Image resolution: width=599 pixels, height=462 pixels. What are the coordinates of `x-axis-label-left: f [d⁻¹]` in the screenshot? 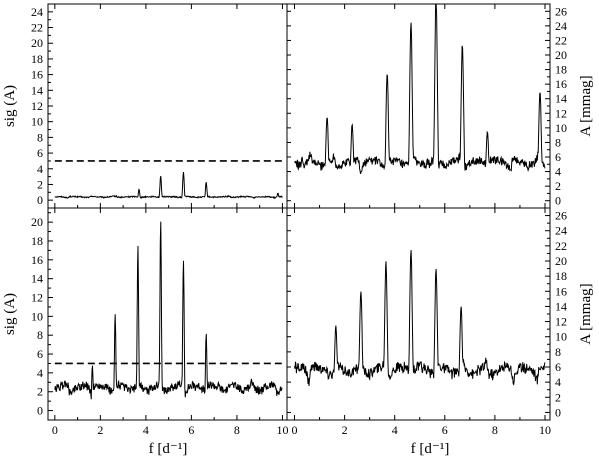 It's located at (168, 449).